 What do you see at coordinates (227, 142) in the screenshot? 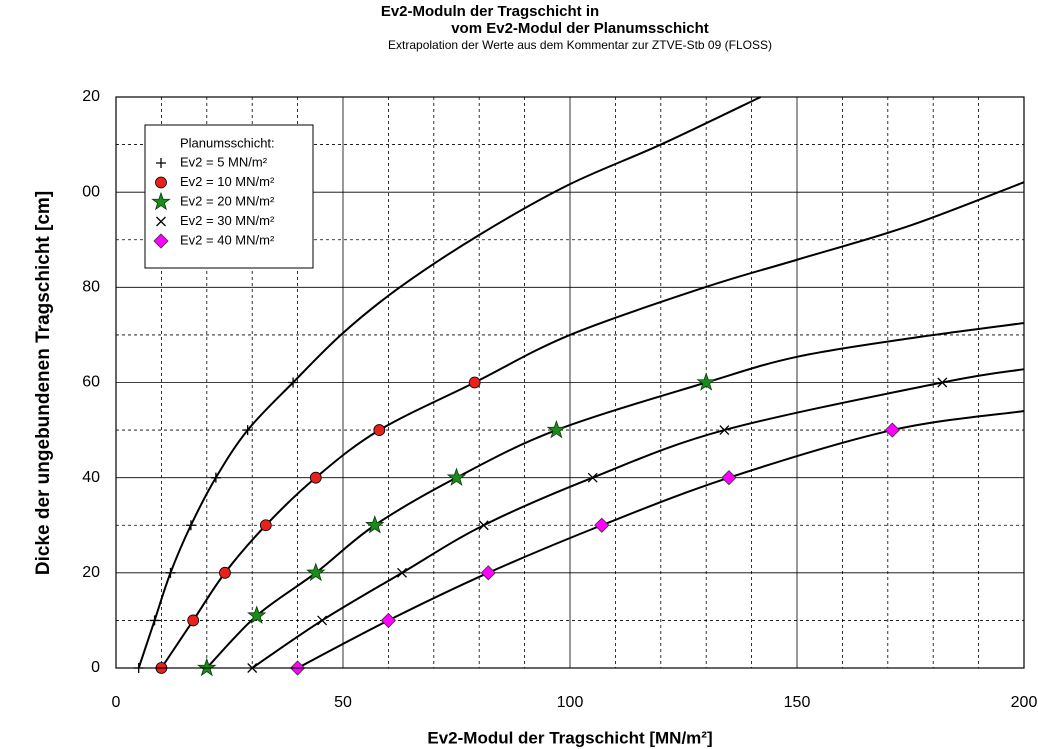
I see `legend-title: Planumsschicht:` at bounding box center [227, 142].